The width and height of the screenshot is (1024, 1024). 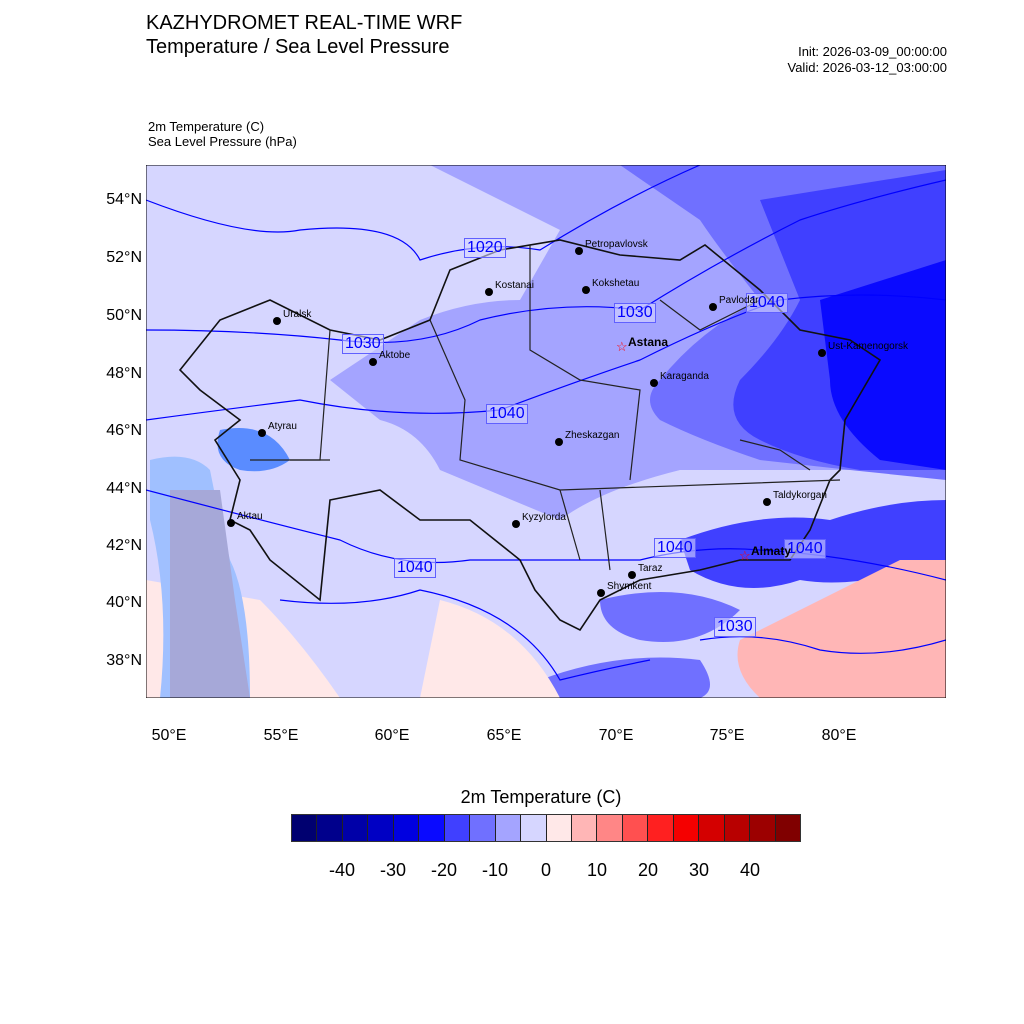 I want to click on init-time: Init: 2026-03-09_00:00:00, so click(x=872, y=51).